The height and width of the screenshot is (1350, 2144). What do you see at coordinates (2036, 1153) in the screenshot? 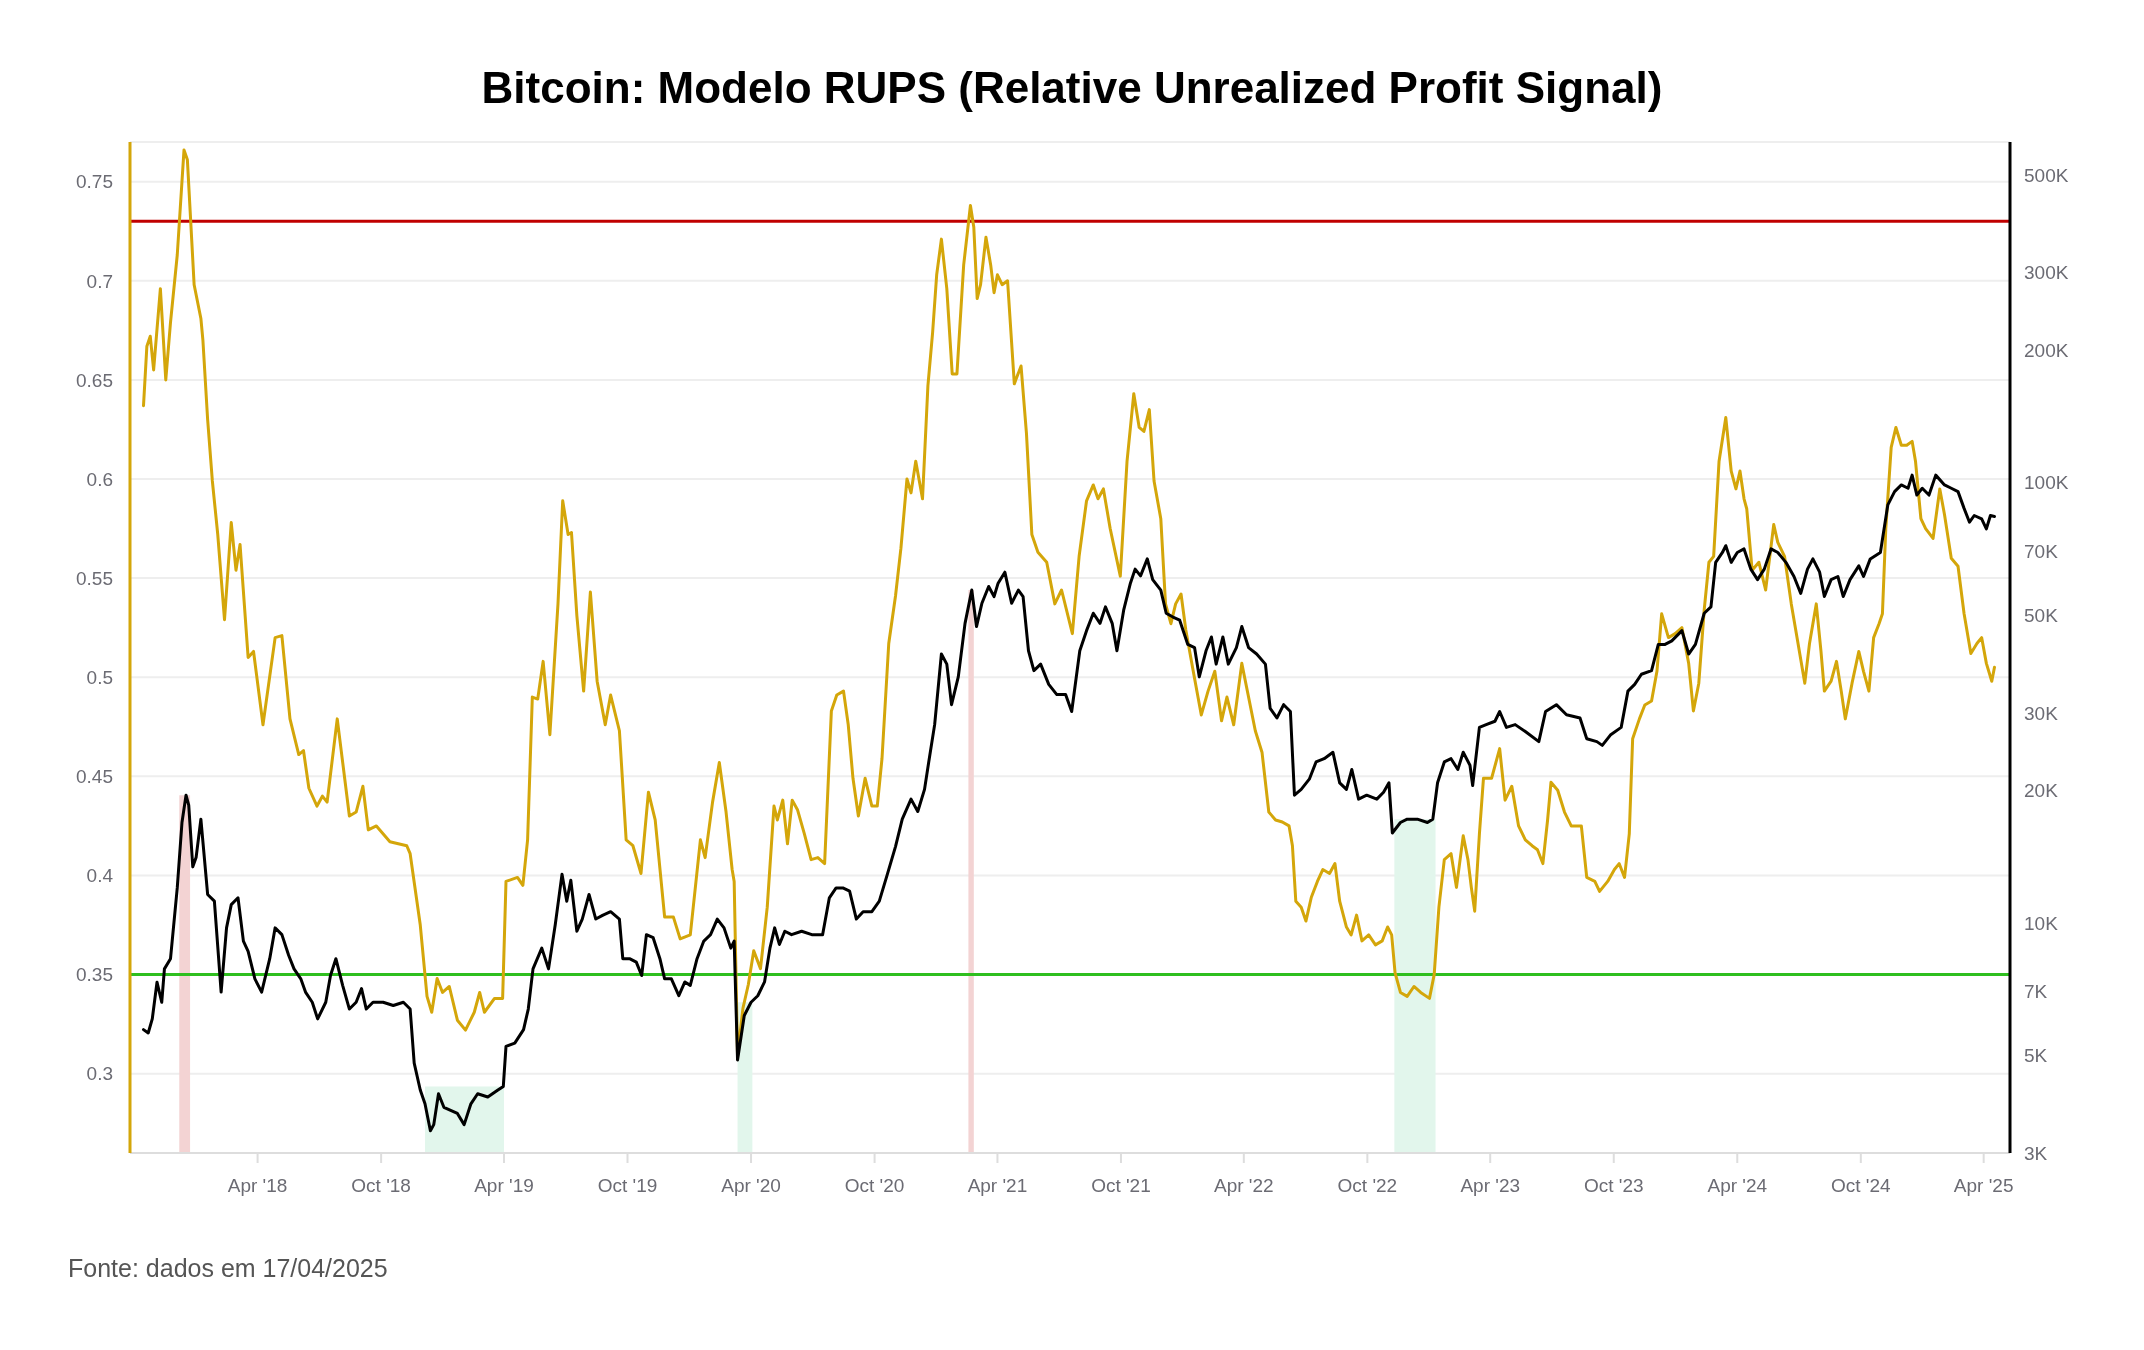
I see `y2-tick-label: 3K` at bounding box center [2036, 1153].